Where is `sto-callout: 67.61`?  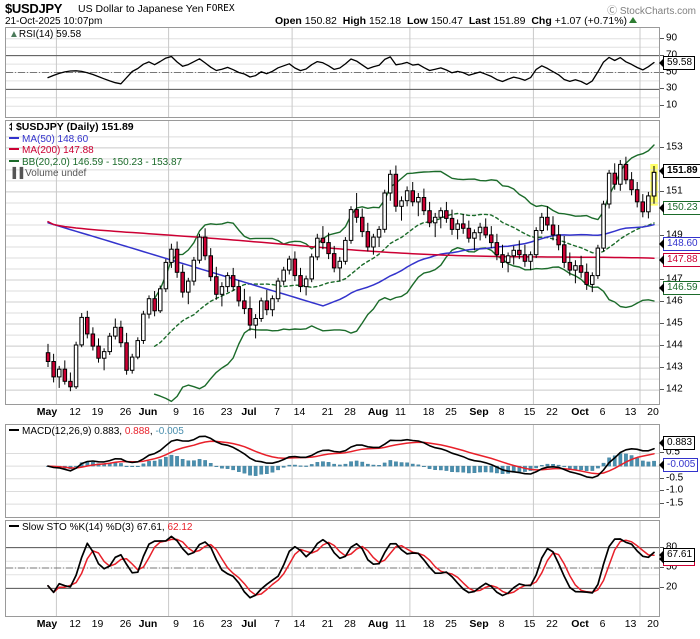
sto-callout: 67.61 is located at coordinates (679, 555).